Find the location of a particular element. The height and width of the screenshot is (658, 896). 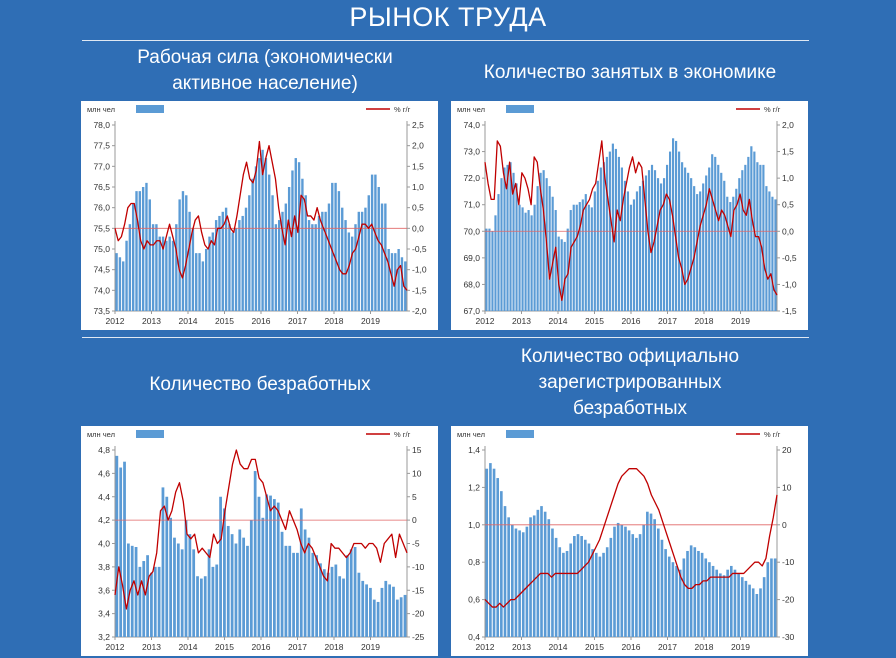

left-tick-label: 4,4 is located at coordinates (104, 497).